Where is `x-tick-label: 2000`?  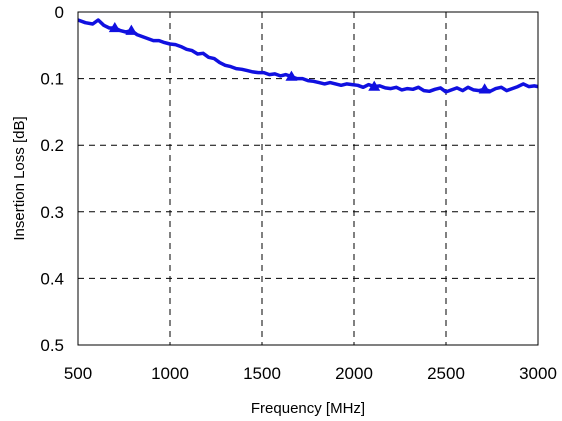
x-tick-label: 2000 is located at coordinates (354, 373).